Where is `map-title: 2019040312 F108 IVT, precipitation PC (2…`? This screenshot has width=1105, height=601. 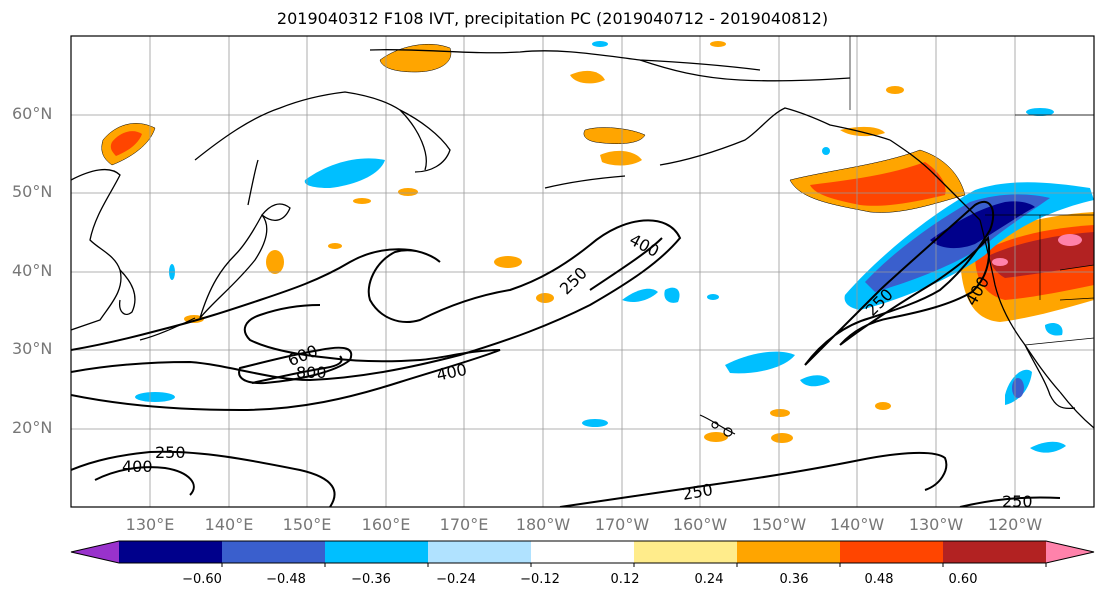
map-title: 2019040312 F108 IVT, precipitation PC (2… is located at coordinates (552, 18).